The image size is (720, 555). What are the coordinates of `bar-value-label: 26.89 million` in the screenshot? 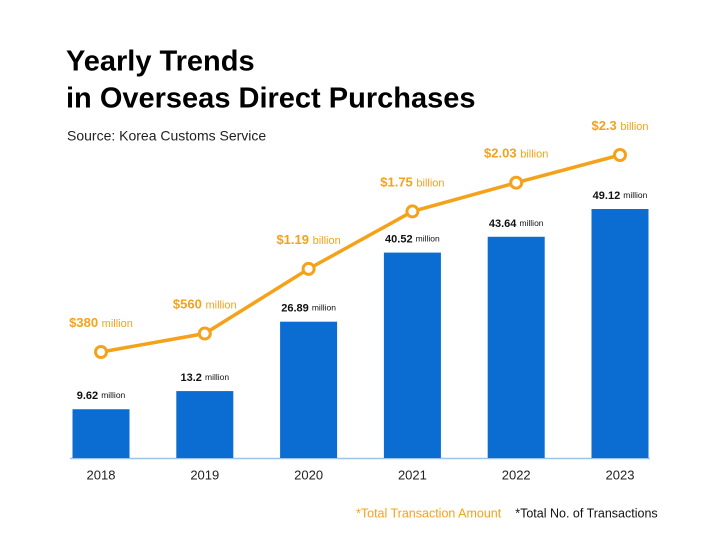 It's located at (308, 309).